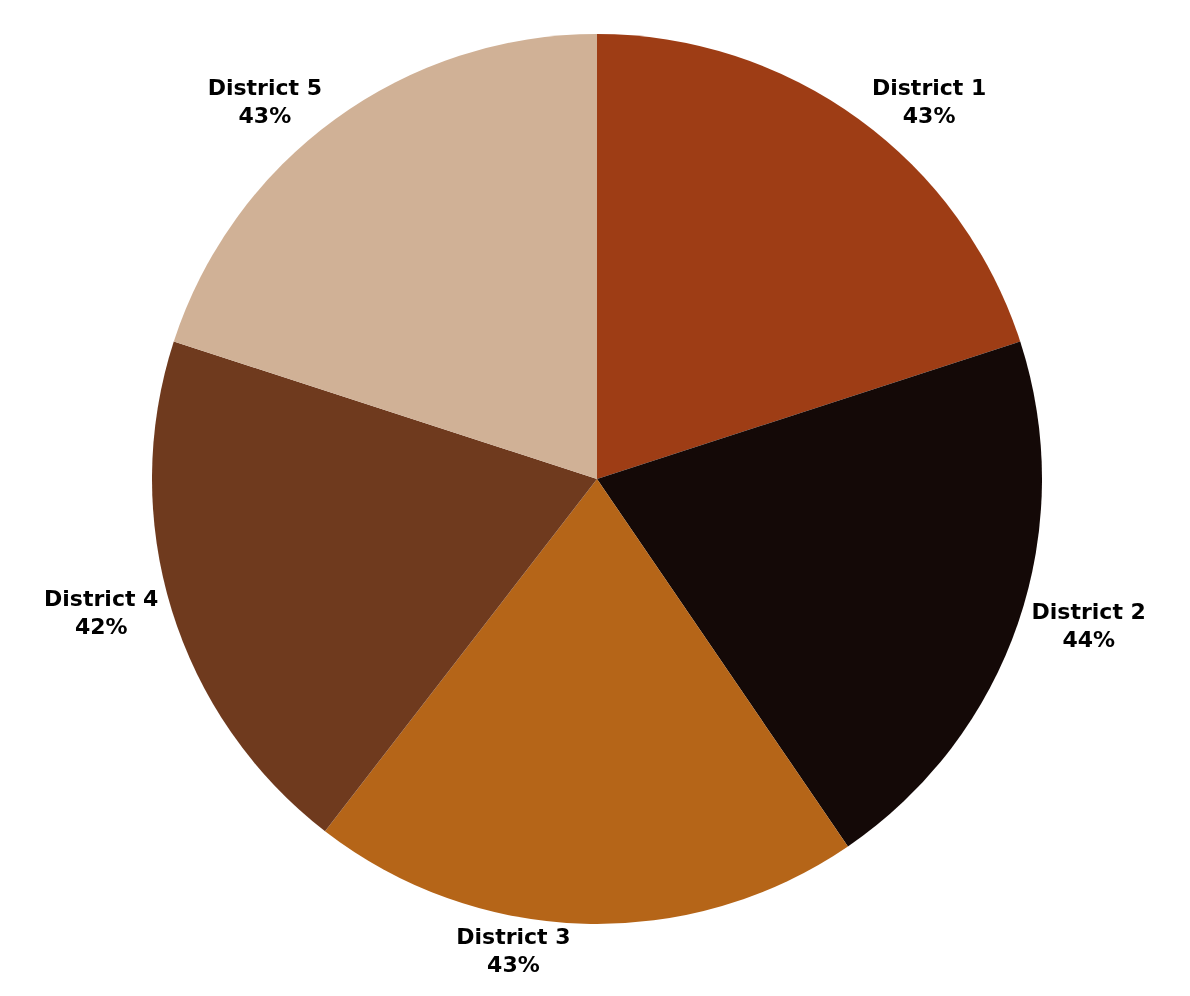 The height and width of the screenshot is (996, 1190). Describe the element at coordinates (101, 598) in the screenshot. I see `slice-label: District 4` at that location.